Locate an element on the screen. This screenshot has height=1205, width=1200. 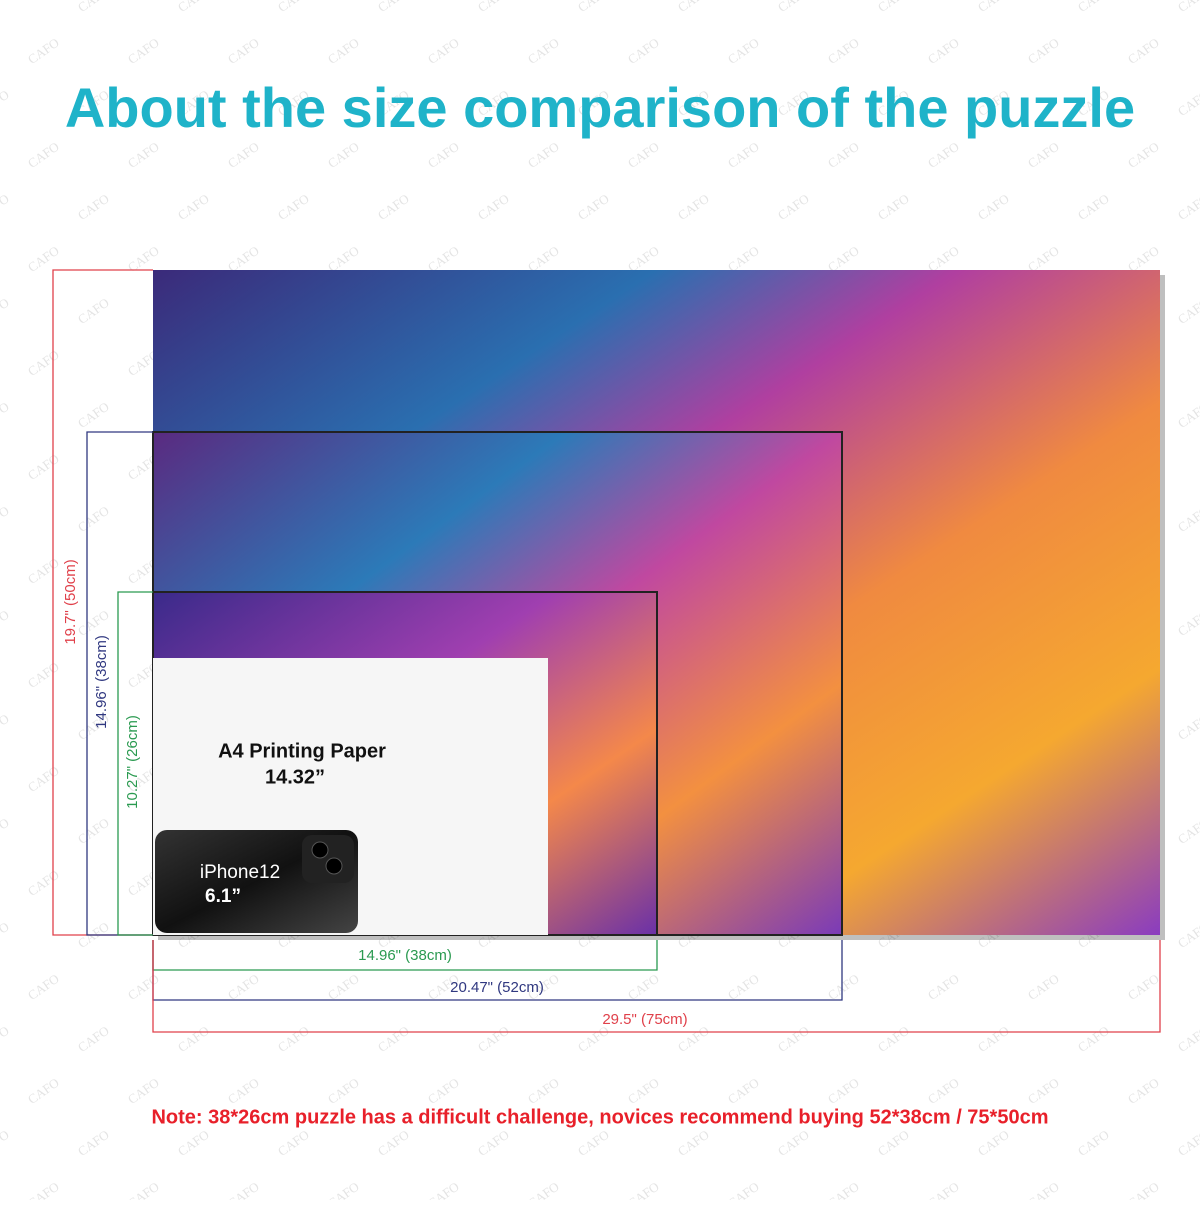
bracket-small-h is located at coordinates (135, 763).